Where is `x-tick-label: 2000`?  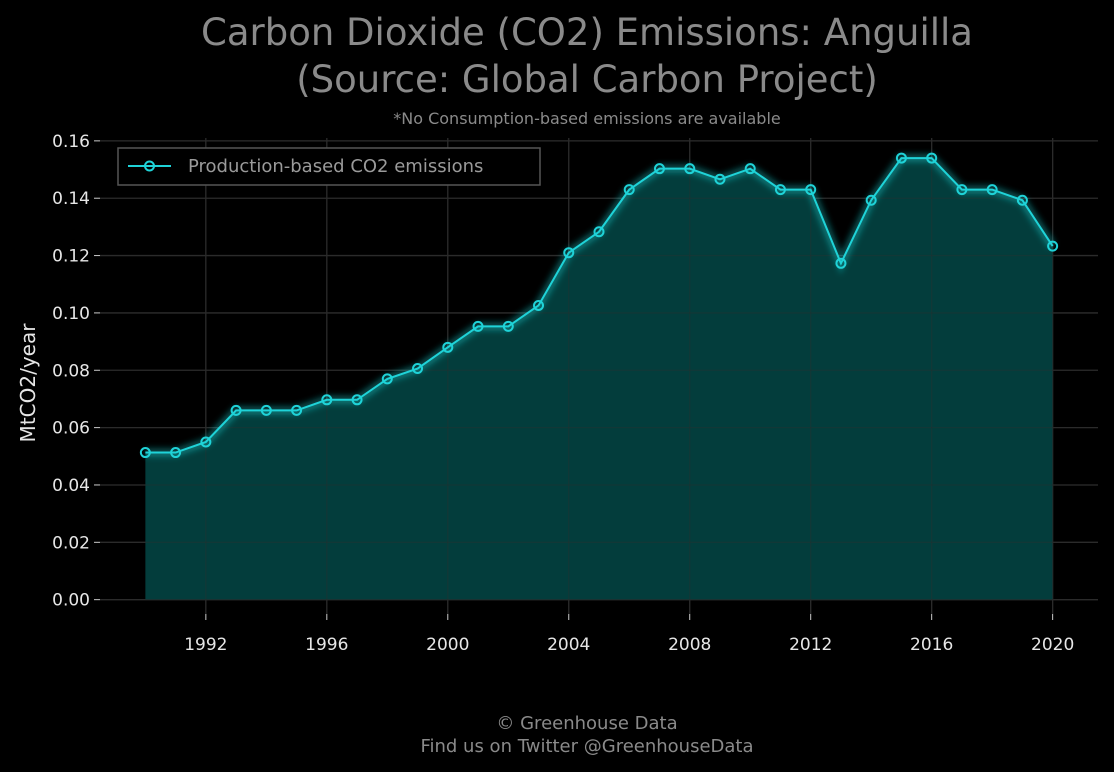
x-tick-label: 2000 is located at coordinates (447, 645).